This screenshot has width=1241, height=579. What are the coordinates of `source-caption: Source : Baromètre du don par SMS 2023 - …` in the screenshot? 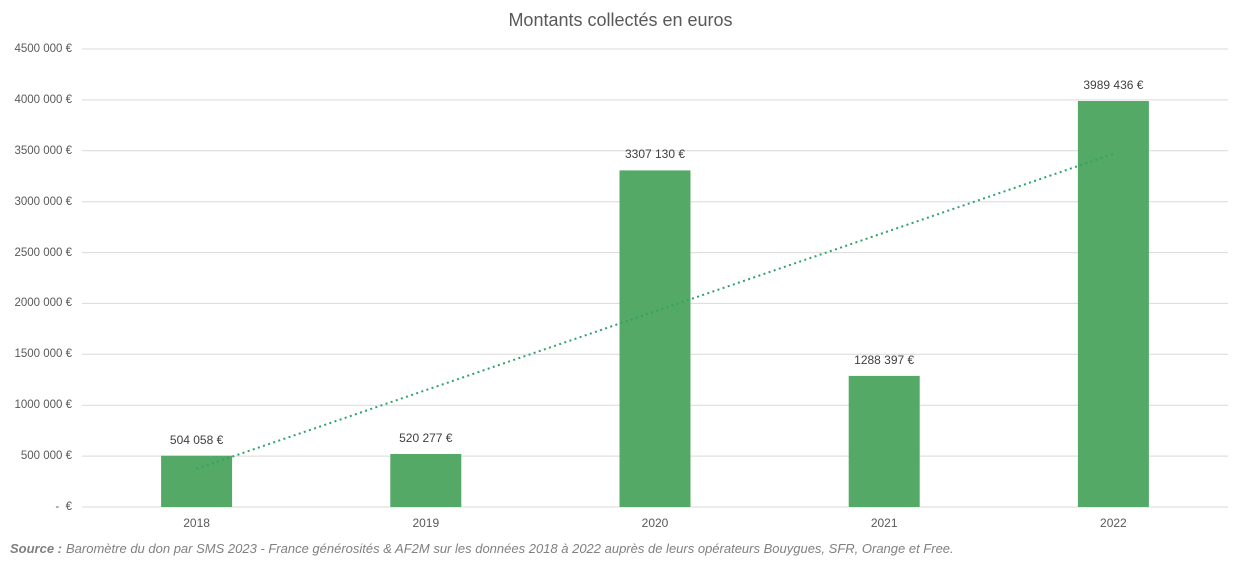 It's located at (482, 549).